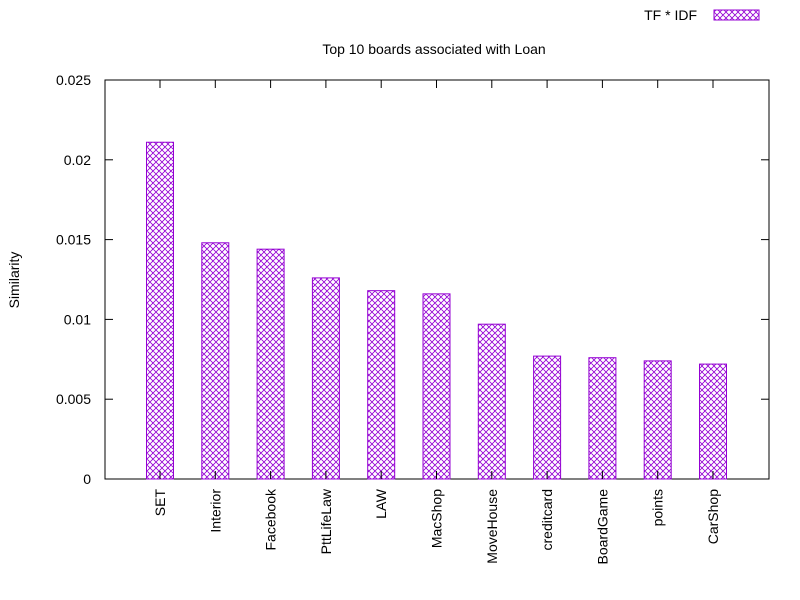 The width and height of the screenshot is (800, 600). Describe the element at coordinates (713, 516) in the screenshot. I see `x-tick-label: CarShop` at that location.